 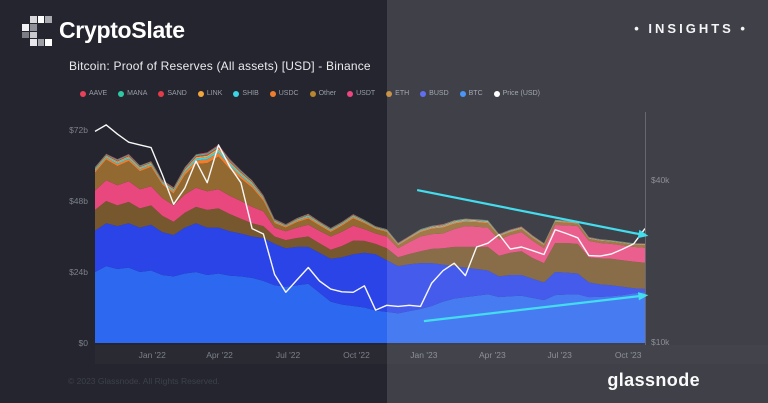 What do you see at coordinates (37, 31) in the screenshot?
I see `cryptoslate-logo-icon` at bounding box center [37, 31].